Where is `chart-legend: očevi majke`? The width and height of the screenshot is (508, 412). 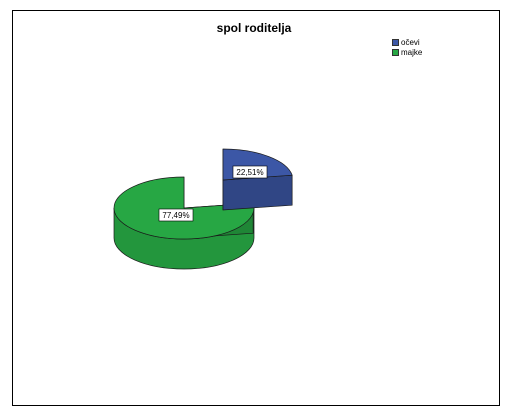
chart-legend: očevi majke is located at coordinates (407, 47).